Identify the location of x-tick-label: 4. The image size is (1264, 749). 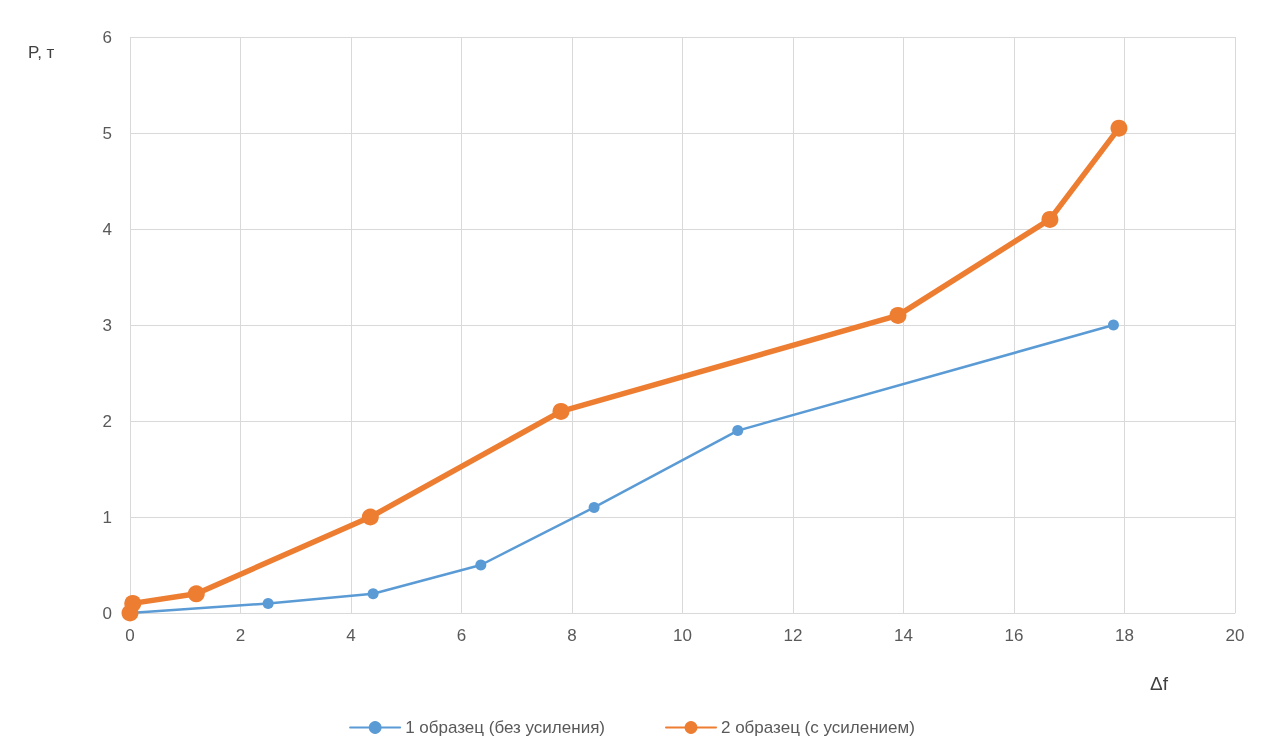
(351, 635).